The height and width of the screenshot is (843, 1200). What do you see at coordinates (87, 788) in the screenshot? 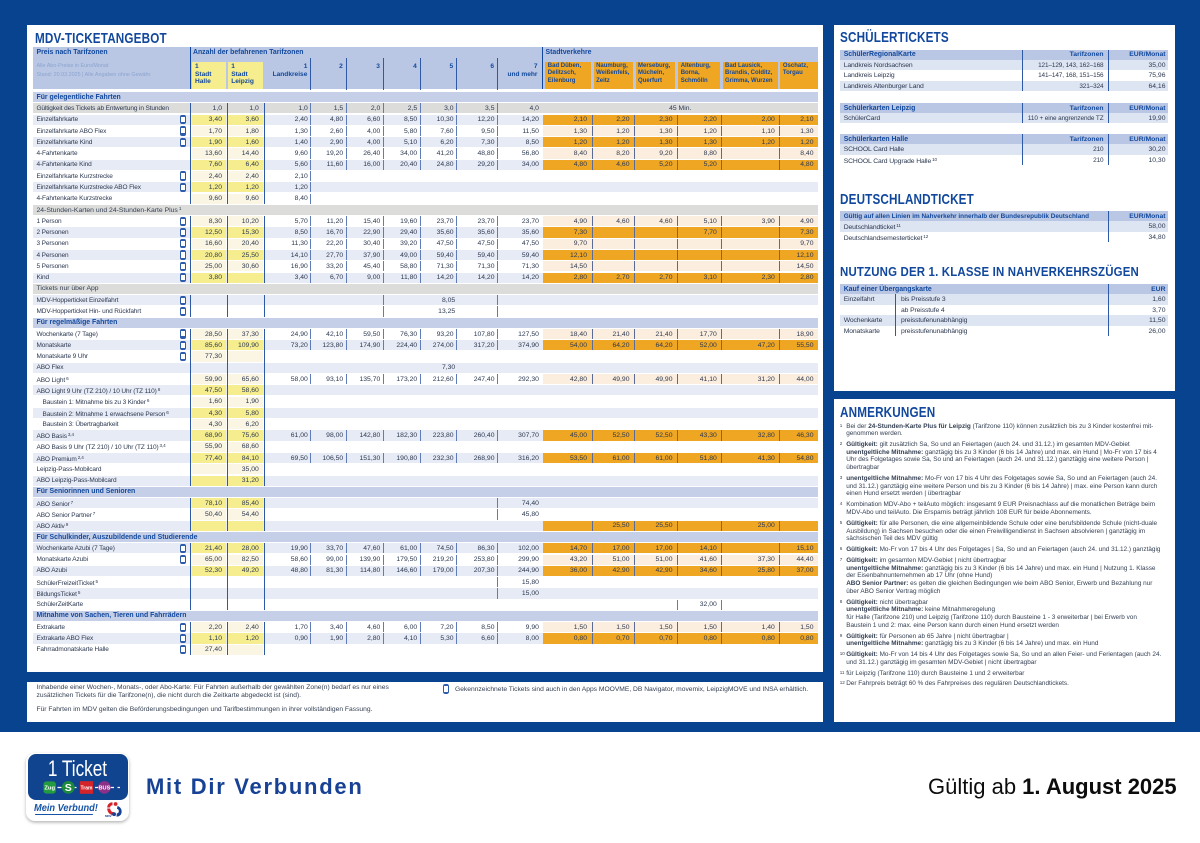
I see `svg-text: Tram` at bounding box center [87, 788].